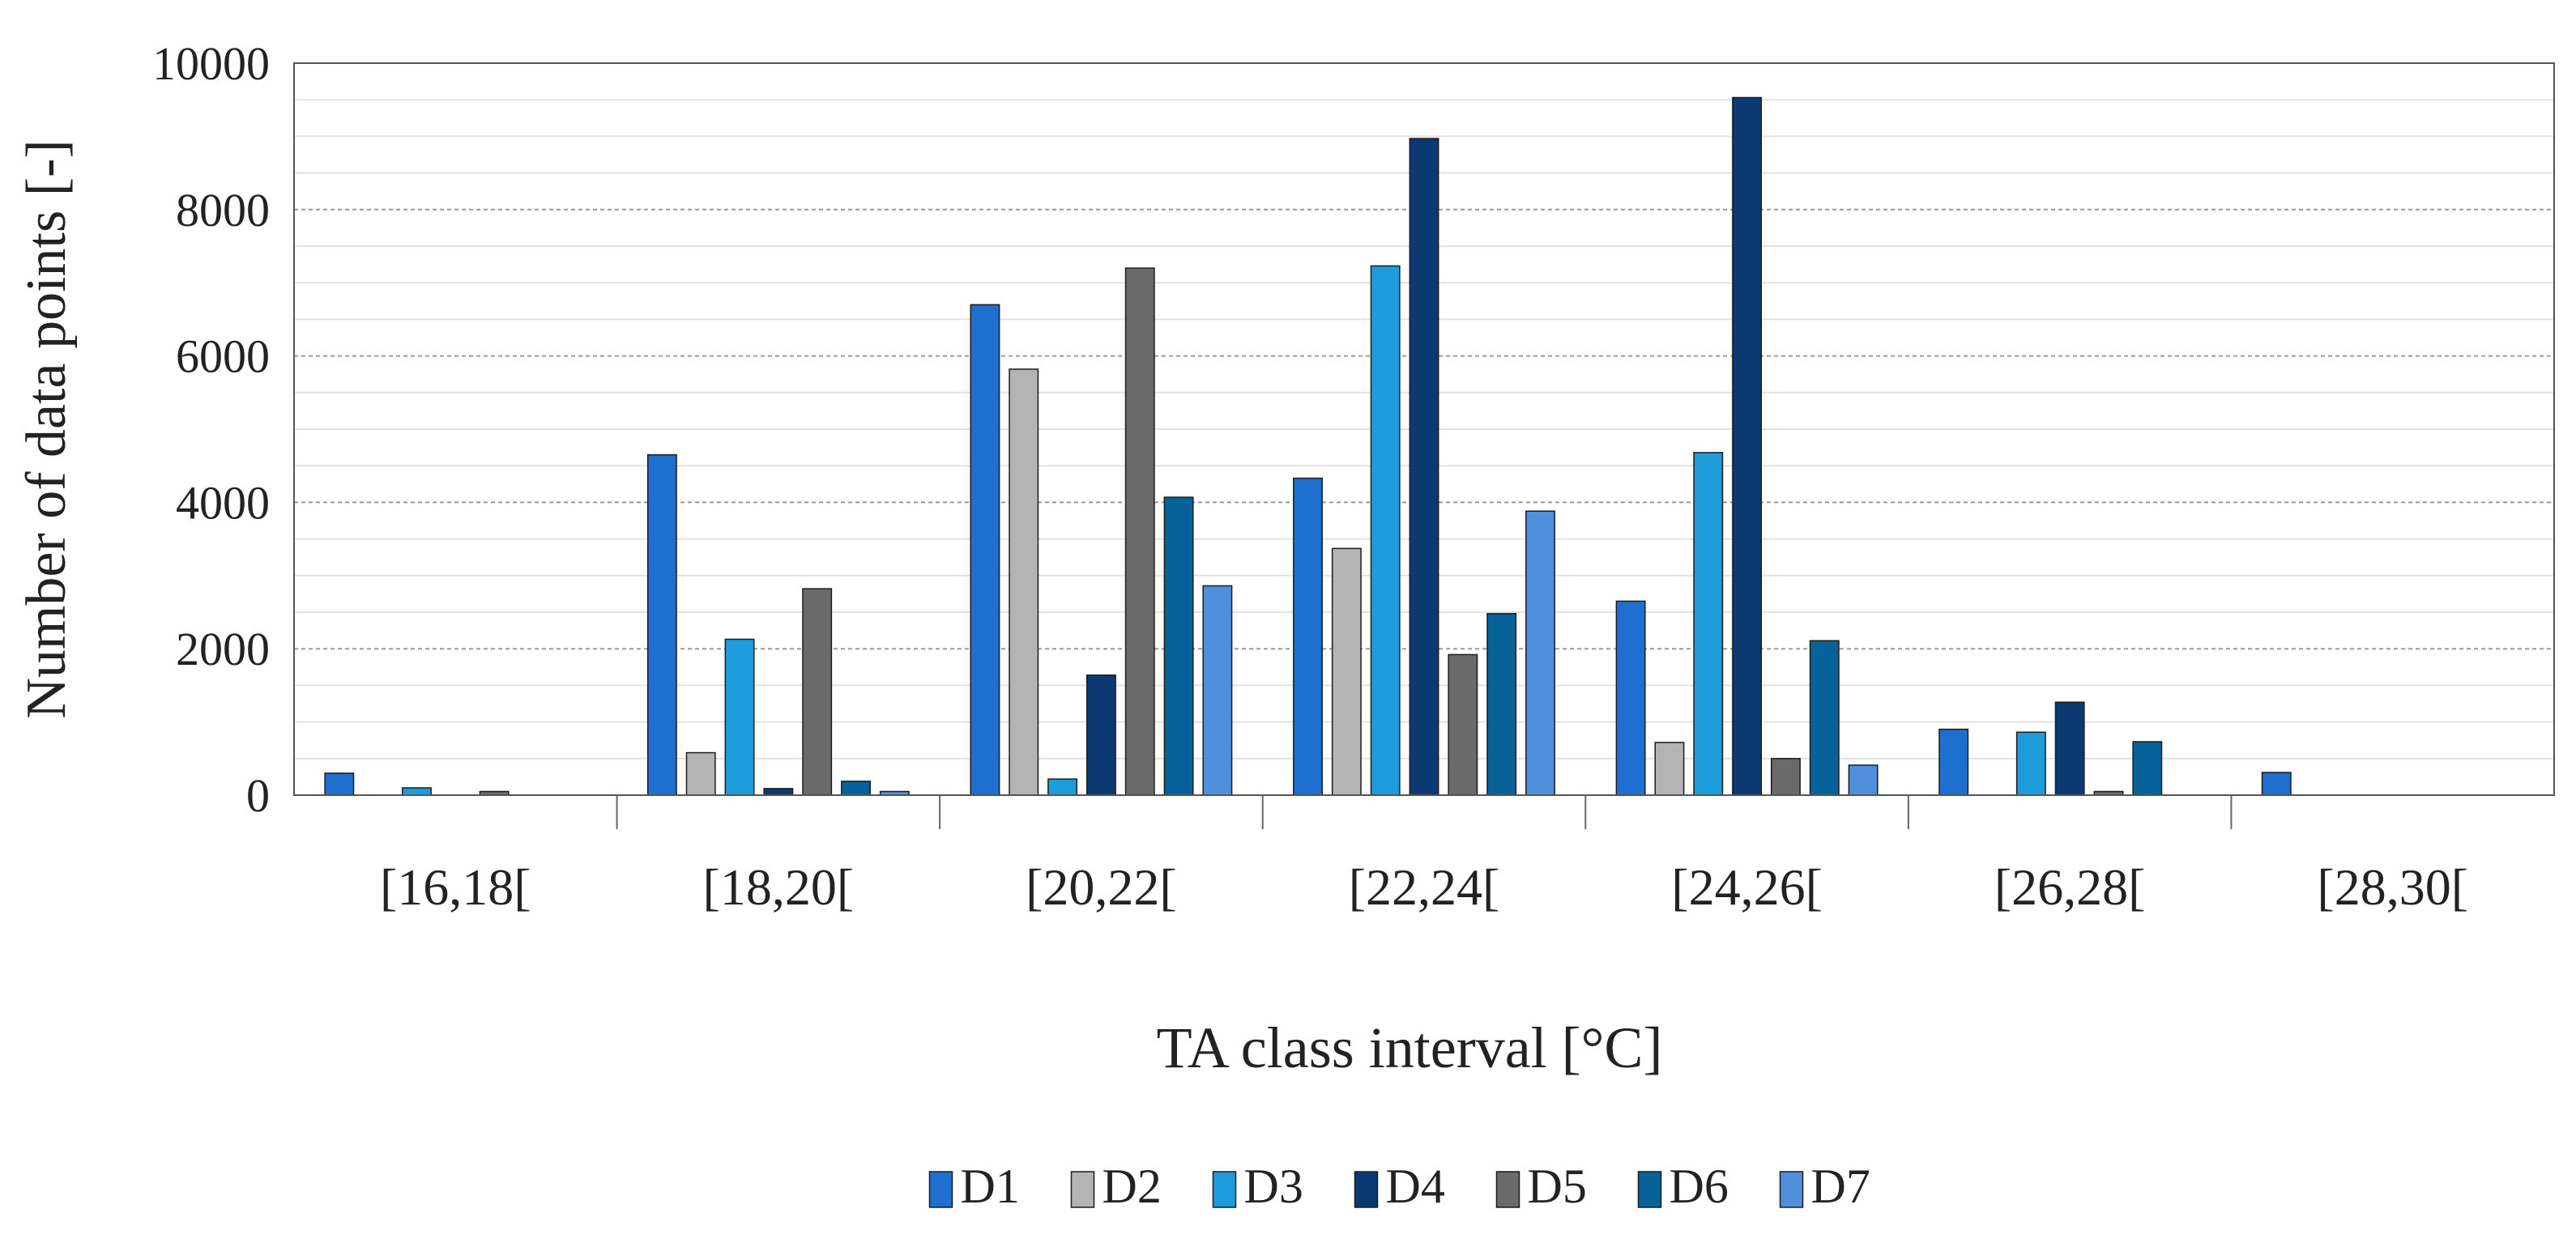 The image size is (2576, 1247). I want to click on legend-label-d5: D5, so click(1558, 1186).